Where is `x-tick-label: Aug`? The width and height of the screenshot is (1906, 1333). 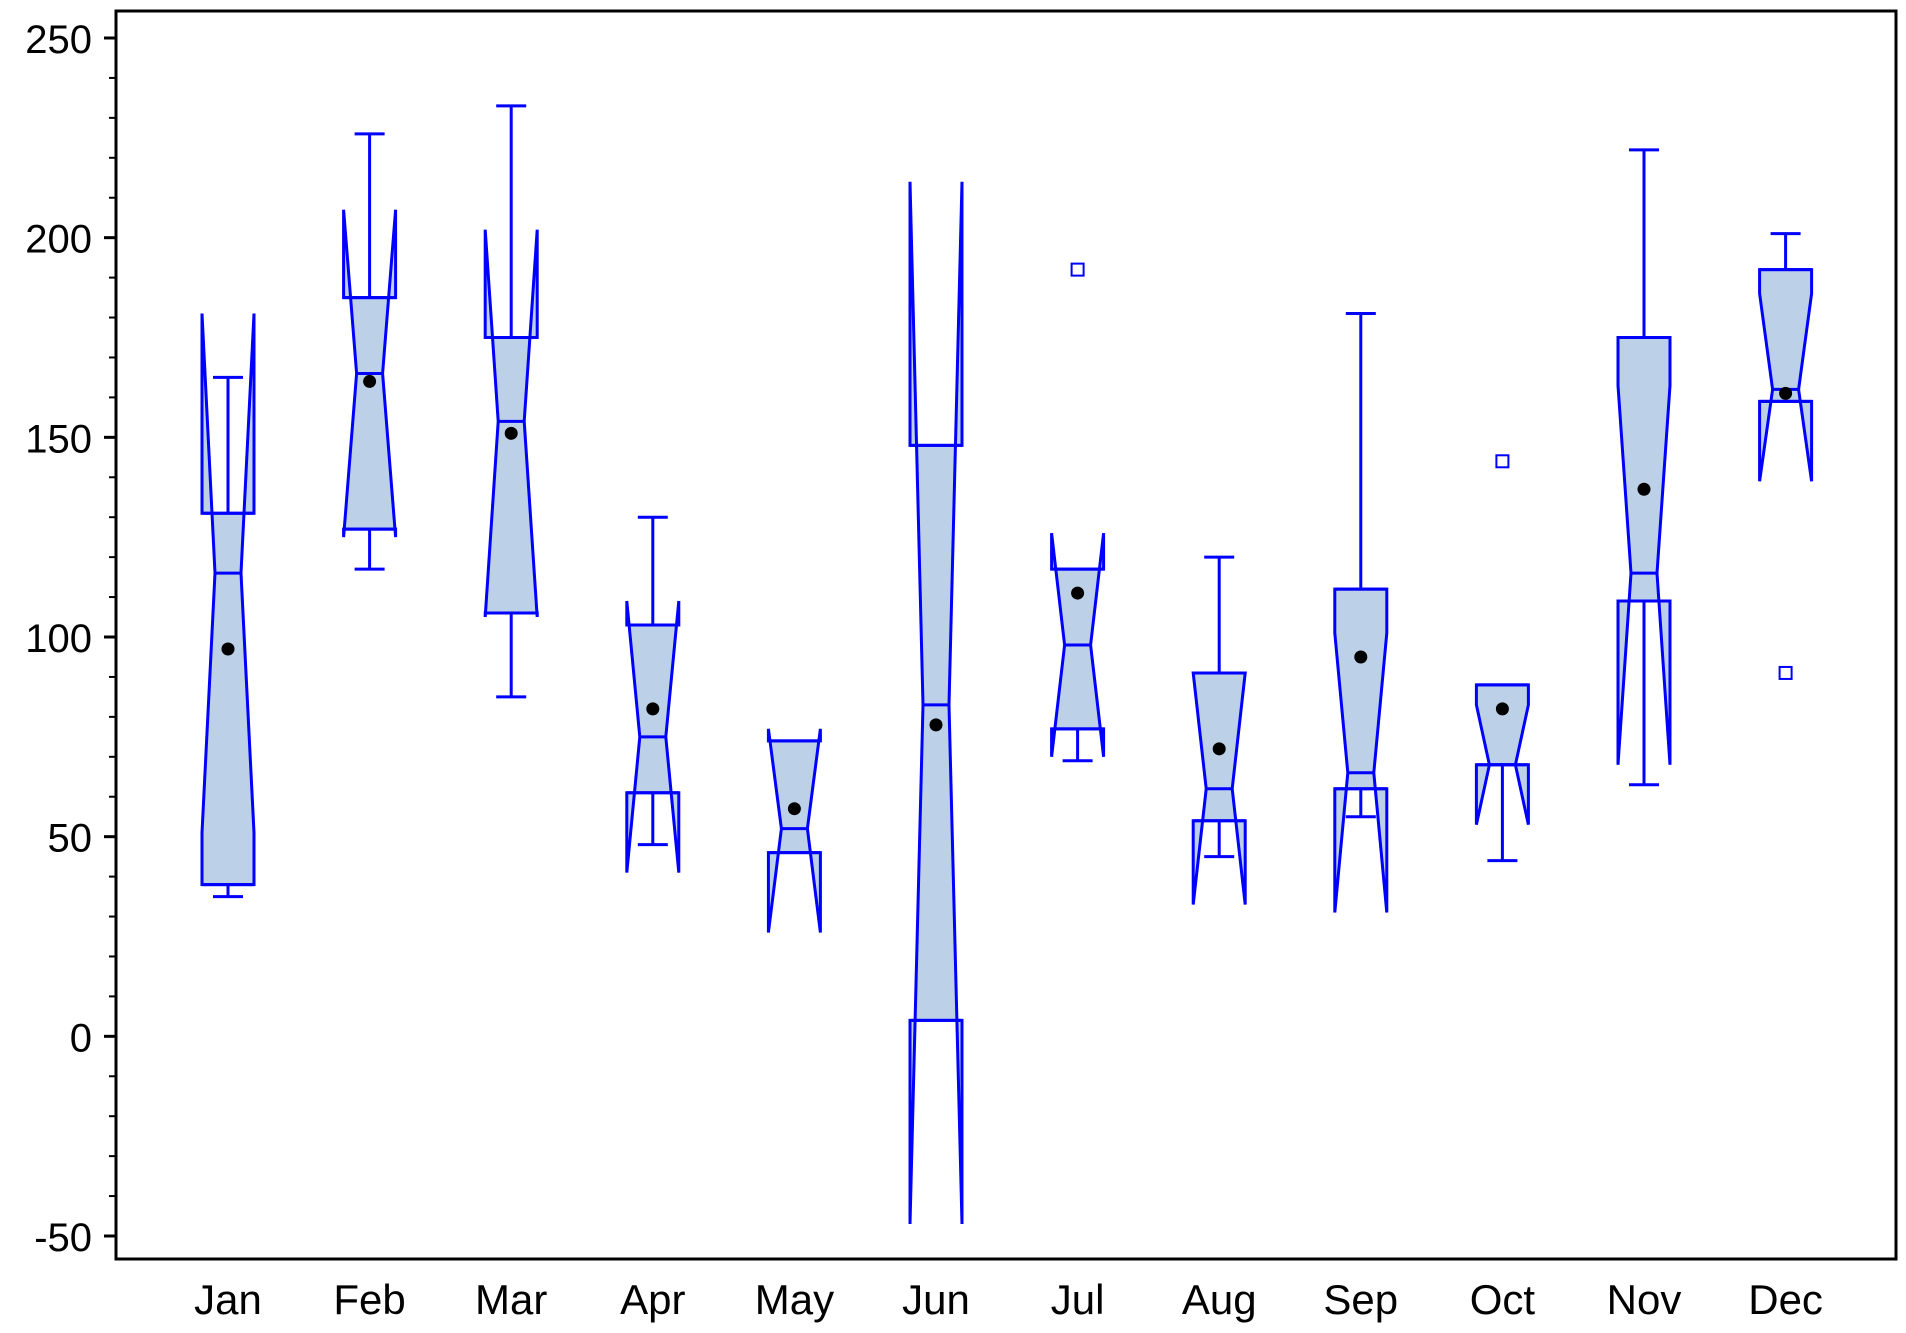 x-tick-label: Aug is located at coordinates (1219, 1299).